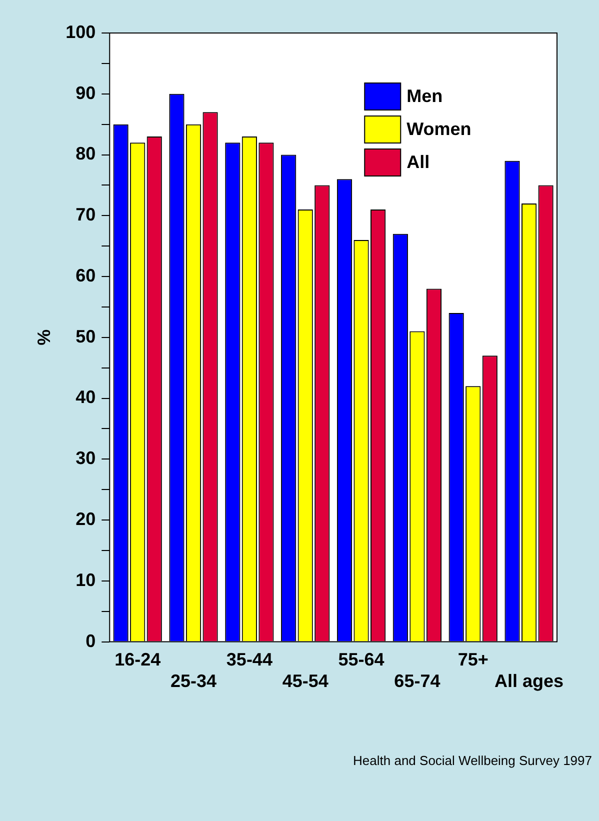  What do you see at coordinates (86, 580) in the screenshot?
I see `y-tick-label: 10` at bounding box center [86, 580].